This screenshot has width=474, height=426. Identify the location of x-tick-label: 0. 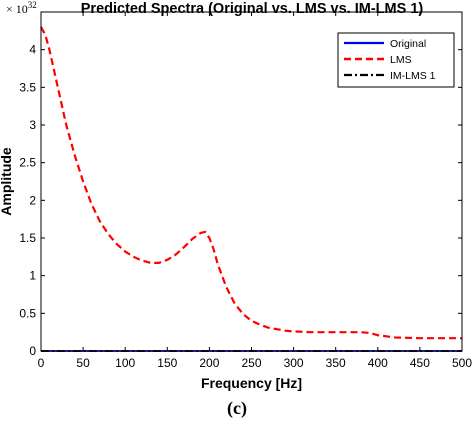
(41, 363).